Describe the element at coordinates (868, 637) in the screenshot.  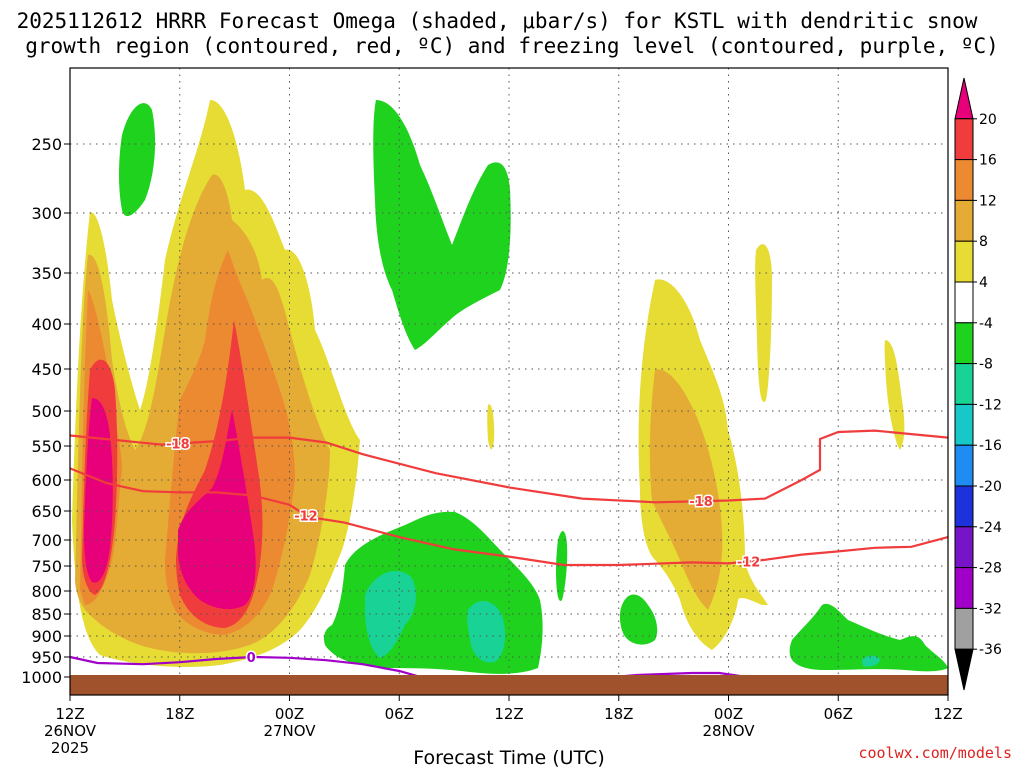
I see `omega-band-neg4-neg8-late` at that location.